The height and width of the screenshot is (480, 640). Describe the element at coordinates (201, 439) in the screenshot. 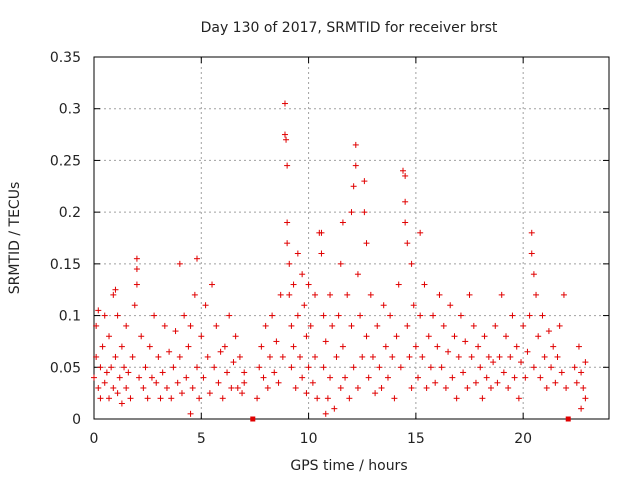

I see `x-tick-label: 5` at that location.